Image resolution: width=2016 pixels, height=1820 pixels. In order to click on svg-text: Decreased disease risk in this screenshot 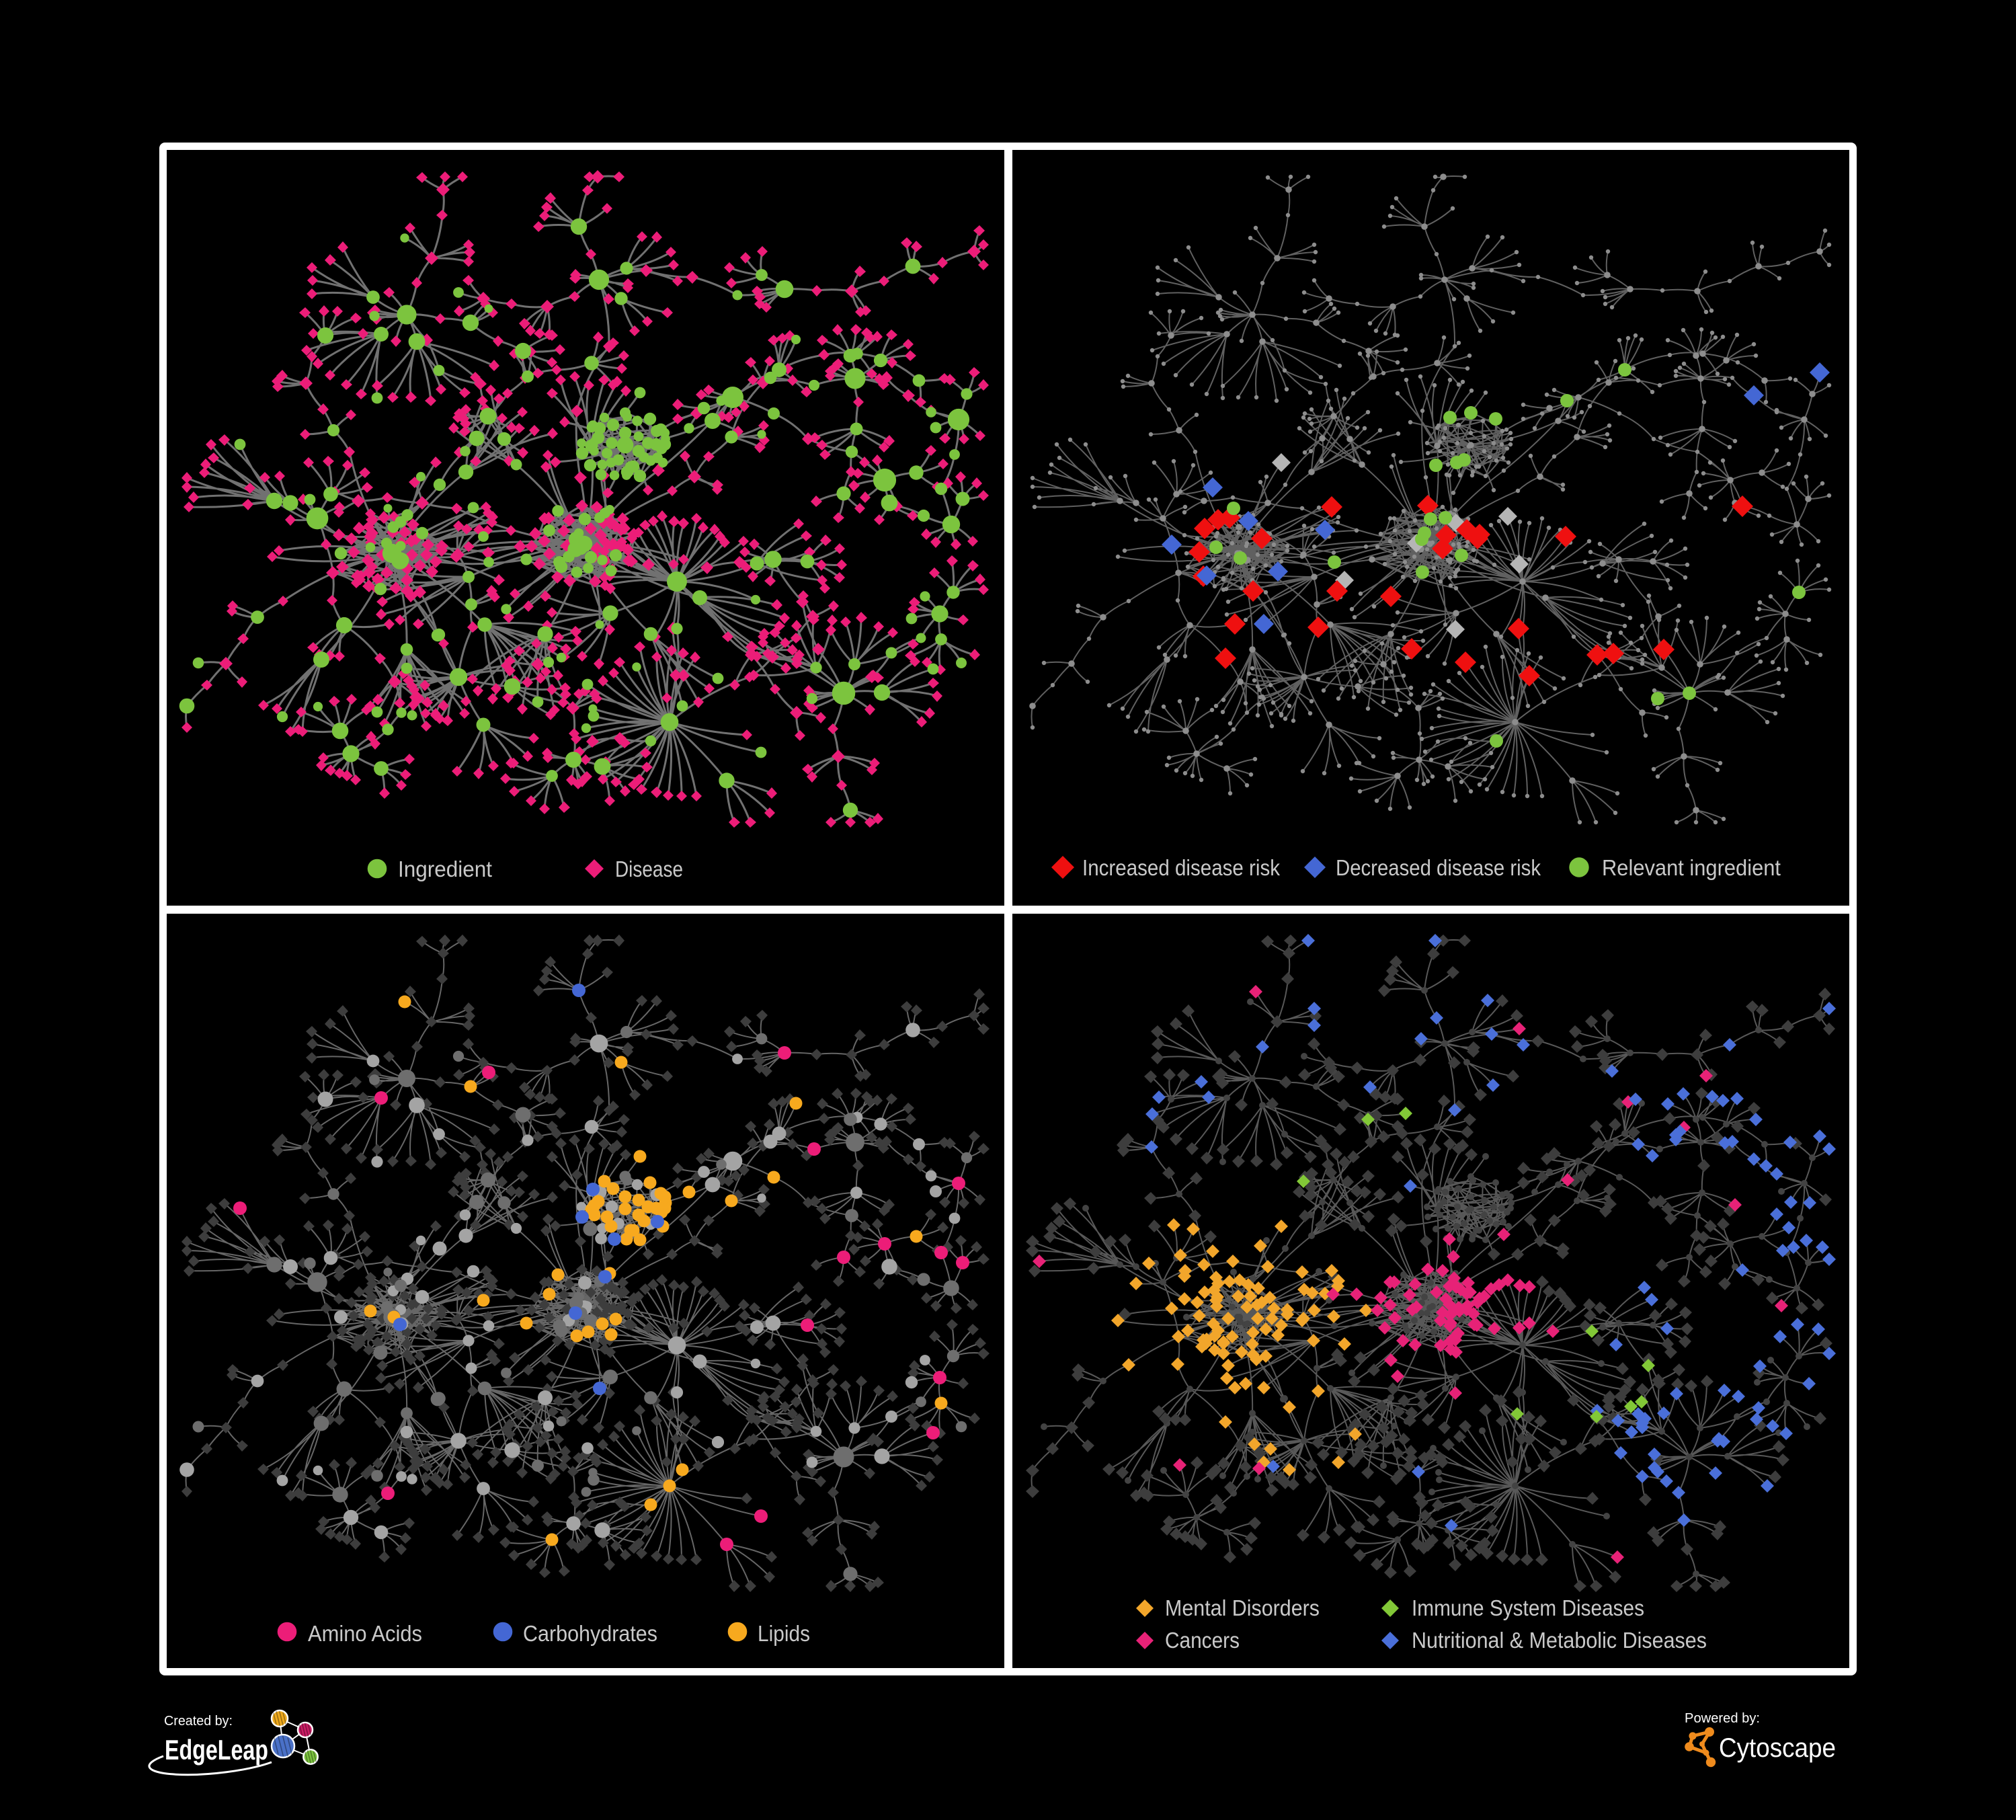, I will do `click(1438, 867)`.